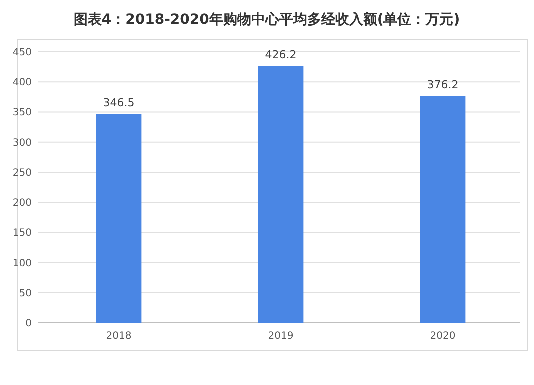  What do you see at coordinates (22, 83) in the screenshot?
I see `y-tick-label: 400` at bounding box center [22, 83].